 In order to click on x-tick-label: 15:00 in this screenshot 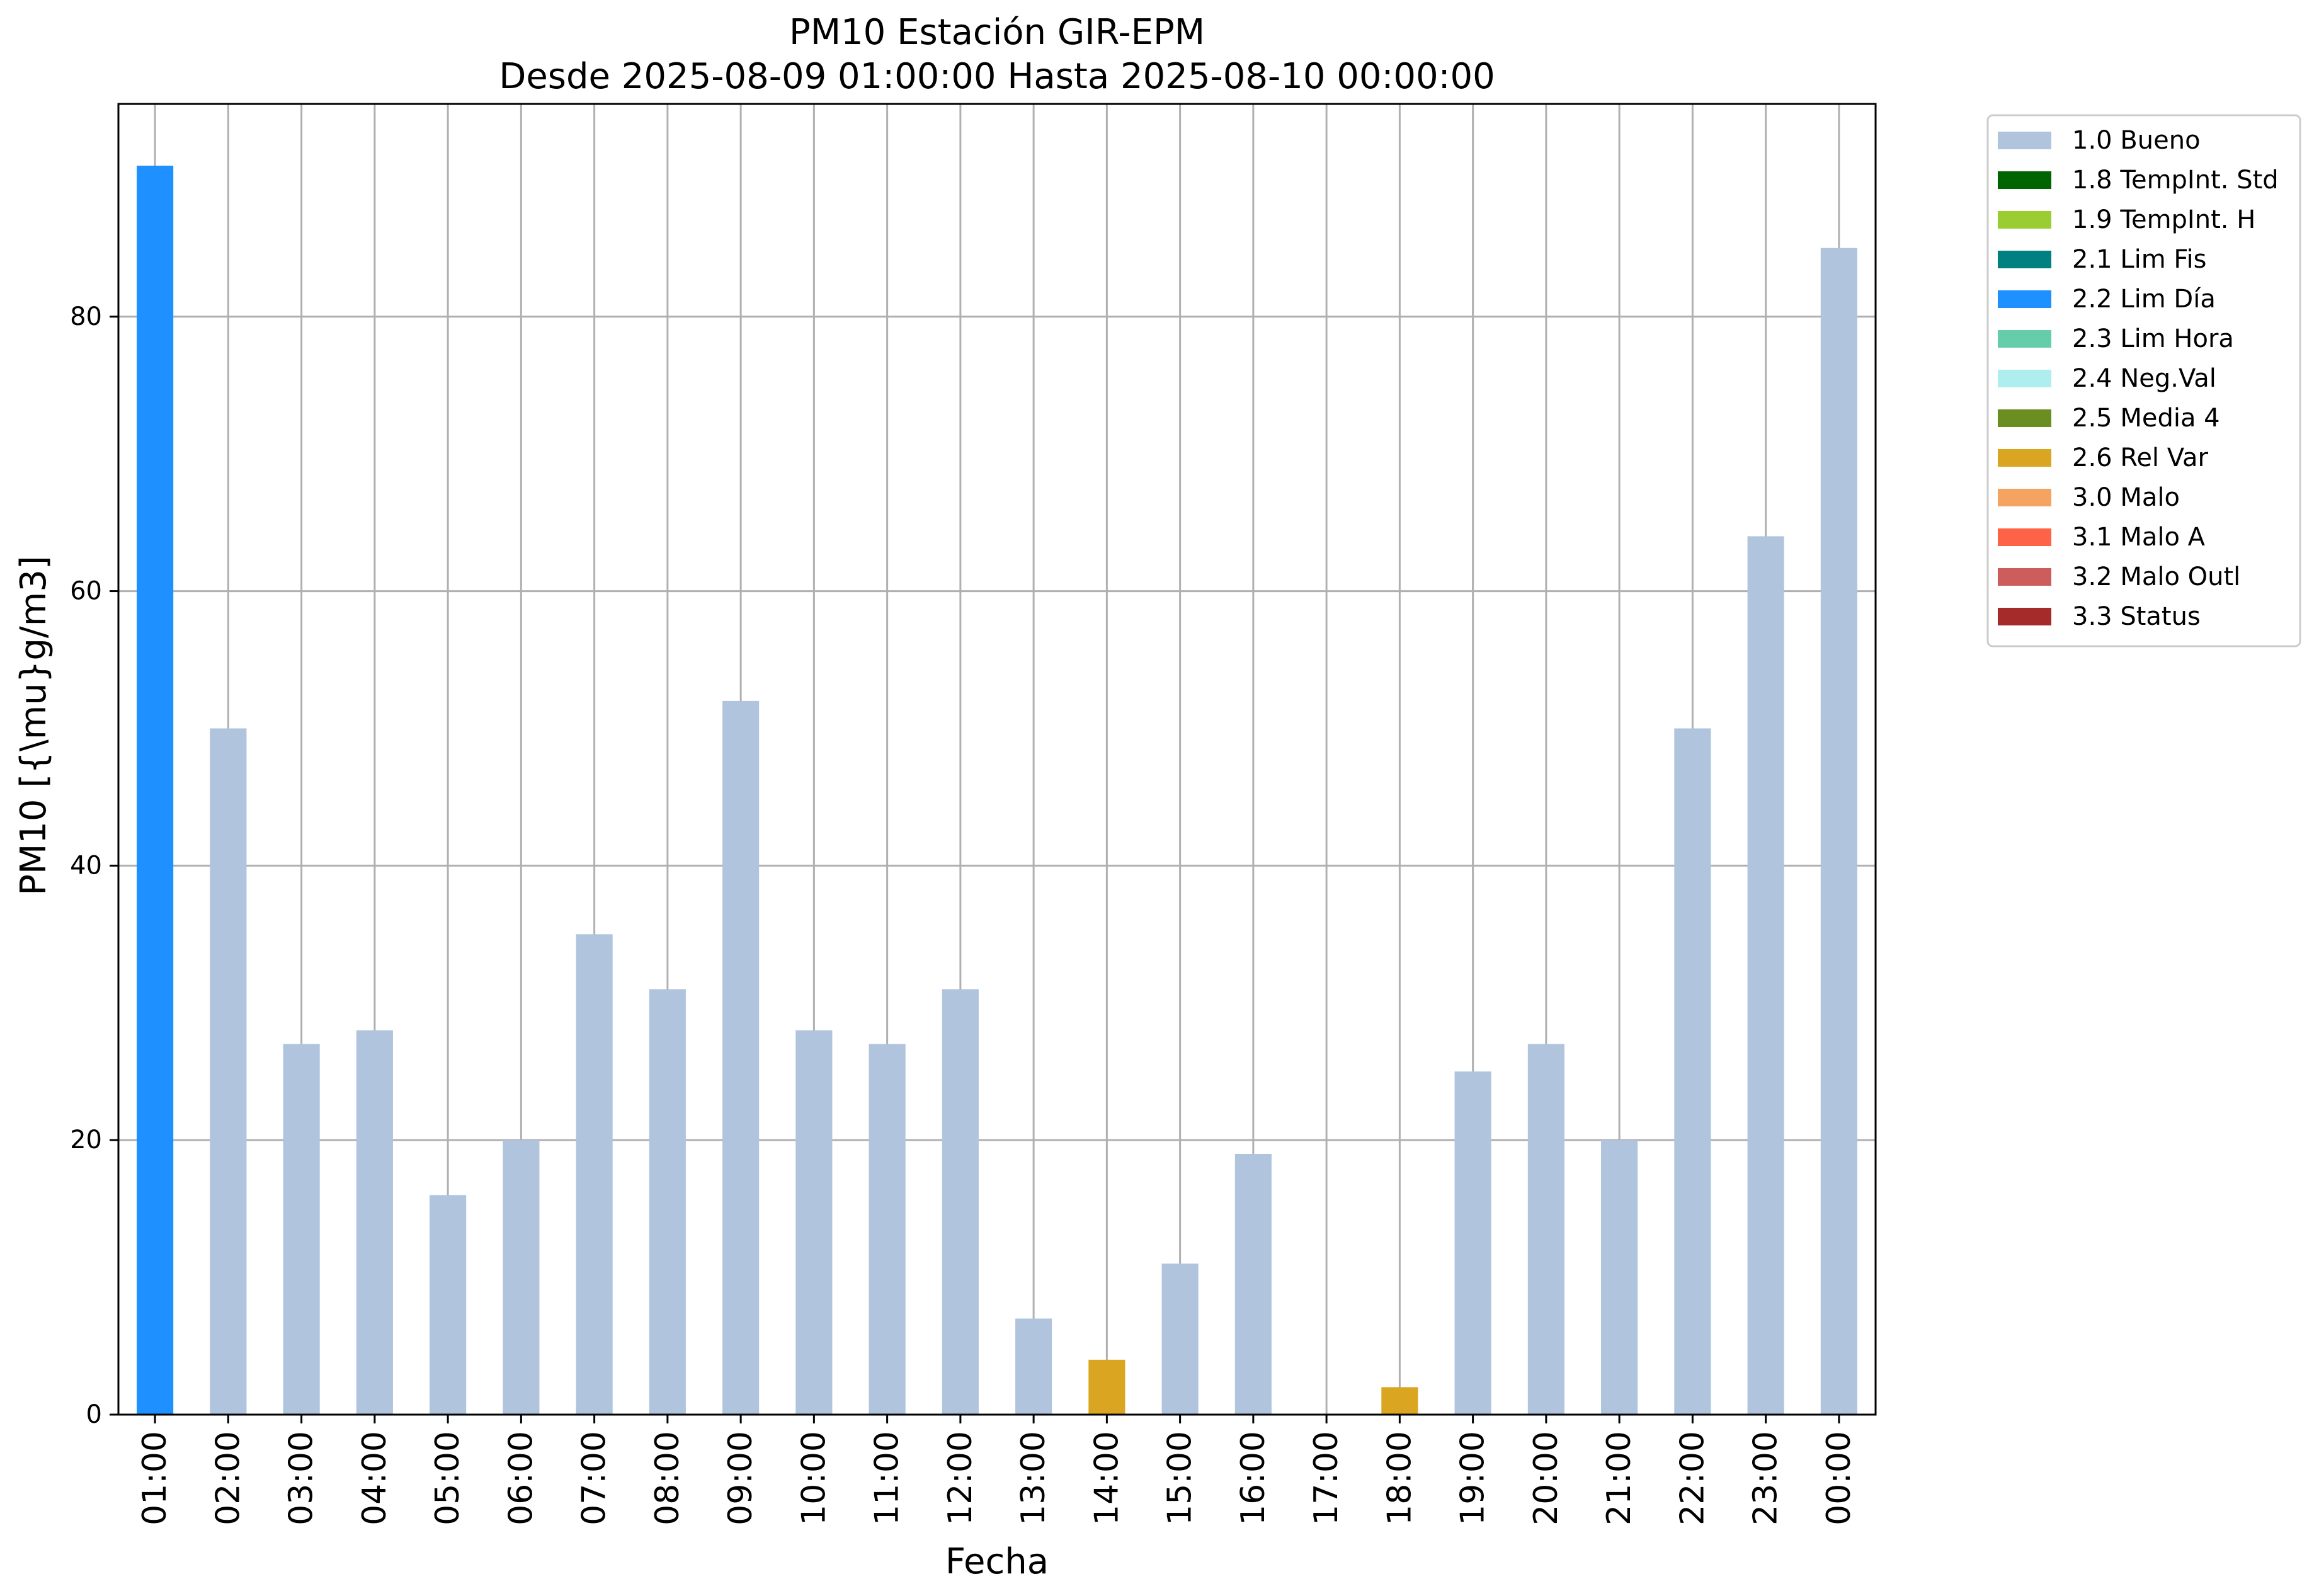, I will do `click(1180, 1478)`.